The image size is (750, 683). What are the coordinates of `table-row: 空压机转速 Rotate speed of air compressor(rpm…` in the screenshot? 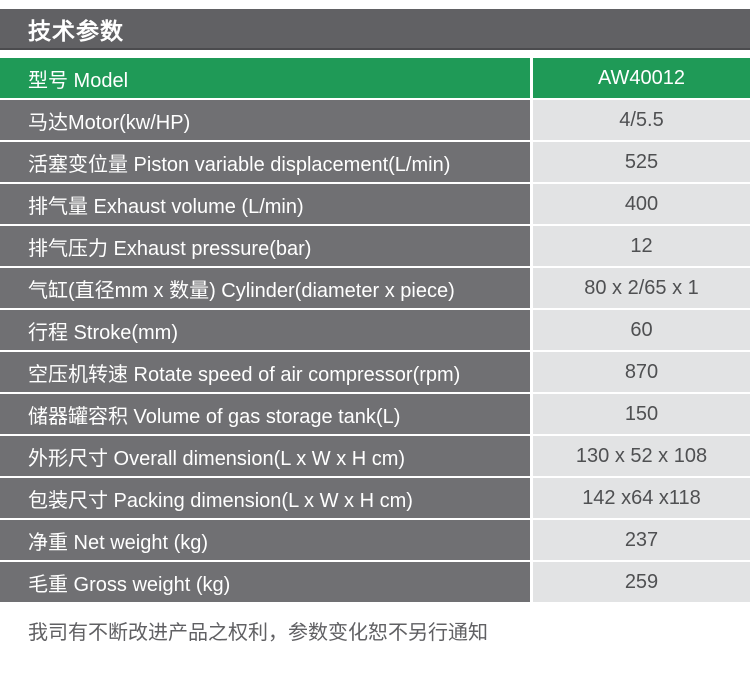 It's located at (375, 372).